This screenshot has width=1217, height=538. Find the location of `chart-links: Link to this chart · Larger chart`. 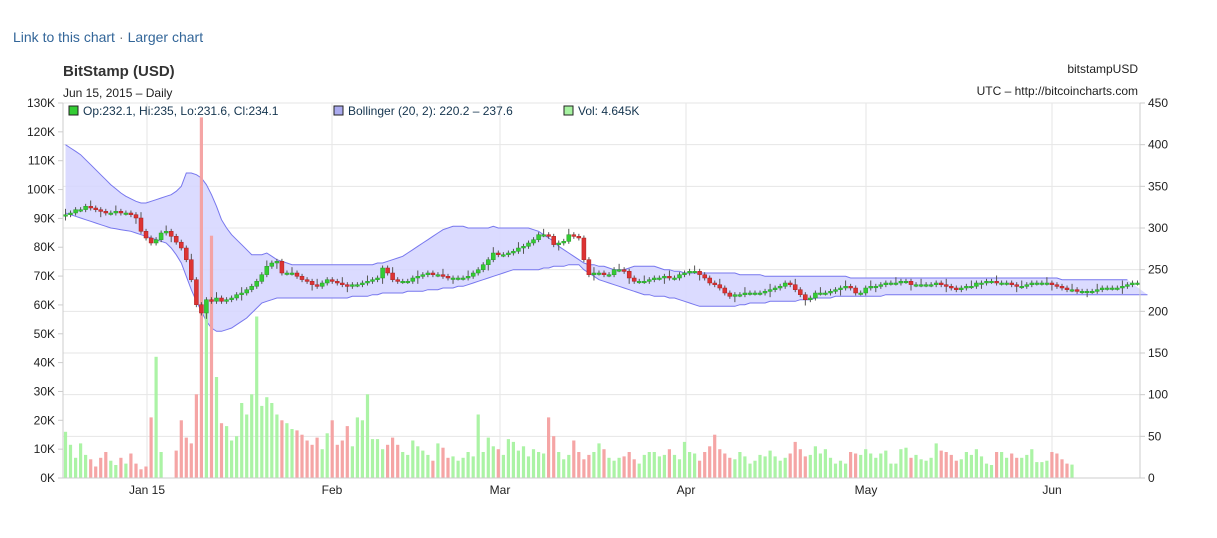

chart-links: Link to this chart · Larger chart is located at coordinates (108, 37).